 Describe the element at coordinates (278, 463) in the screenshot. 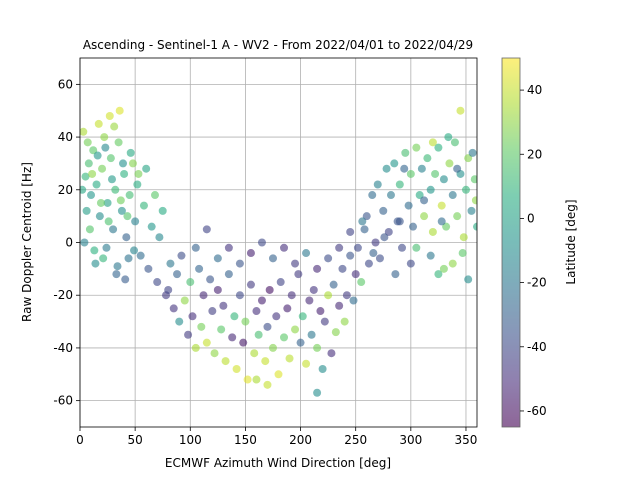

I see `x-axis-label: ECMWF Azimuth Wind Direction [deg]` at that location.